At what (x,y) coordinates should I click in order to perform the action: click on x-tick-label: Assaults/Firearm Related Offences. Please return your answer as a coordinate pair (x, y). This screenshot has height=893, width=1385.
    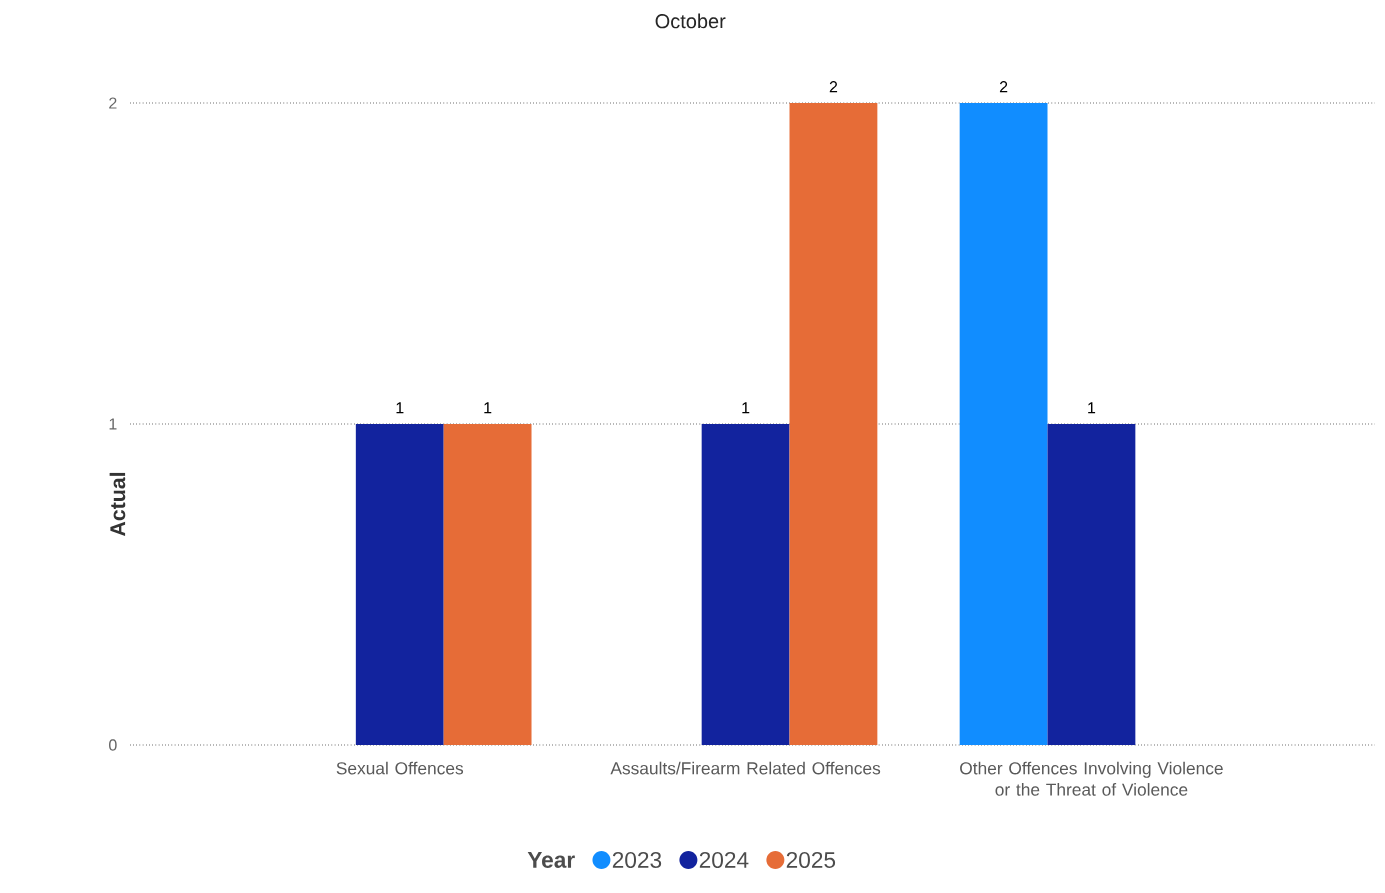
    Looking at the image, I should click on (745, 768).